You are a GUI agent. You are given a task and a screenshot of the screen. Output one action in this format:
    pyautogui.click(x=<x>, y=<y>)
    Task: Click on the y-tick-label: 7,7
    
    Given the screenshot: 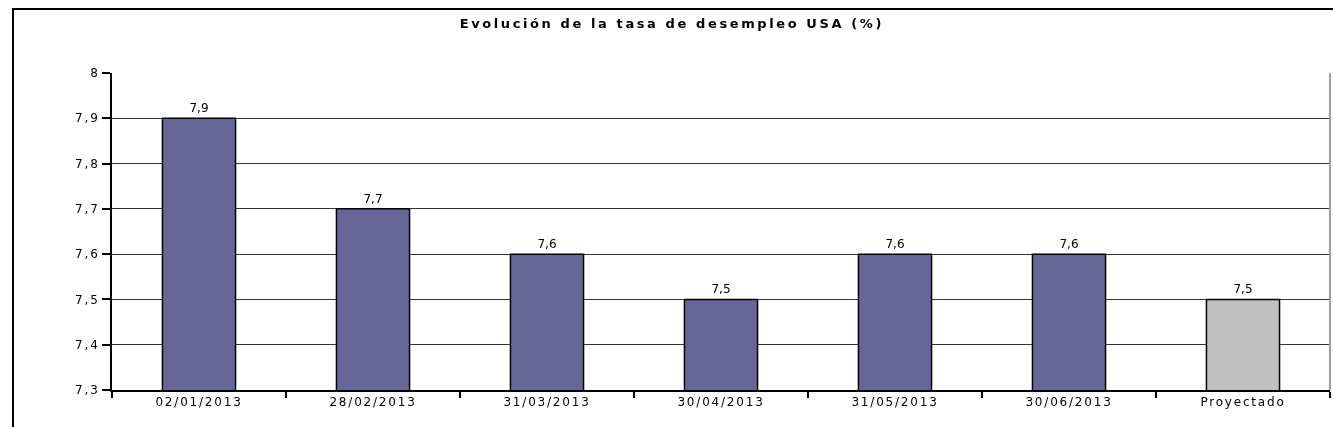 What is the action you would take?
    pyautogui.click(x=87, y=209)
    